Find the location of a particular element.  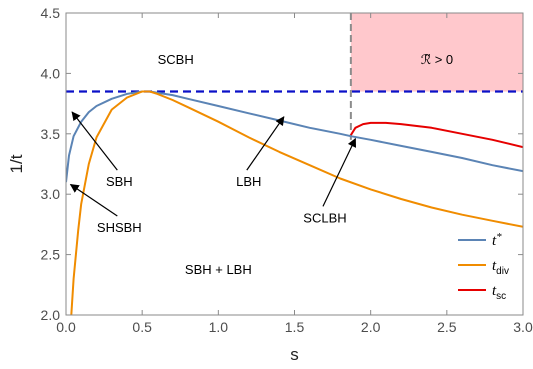

y-tick-label: 4.0 is located at coordinates (51, 73).